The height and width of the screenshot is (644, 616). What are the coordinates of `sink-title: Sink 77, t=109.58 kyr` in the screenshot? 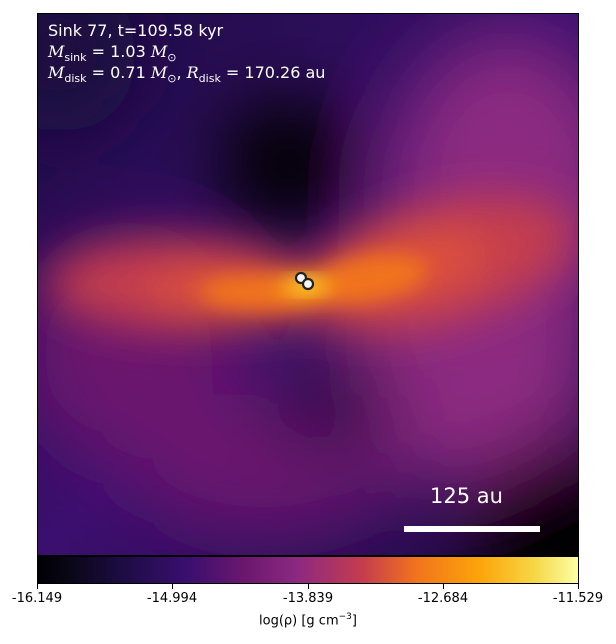 It's located at (136, 30).